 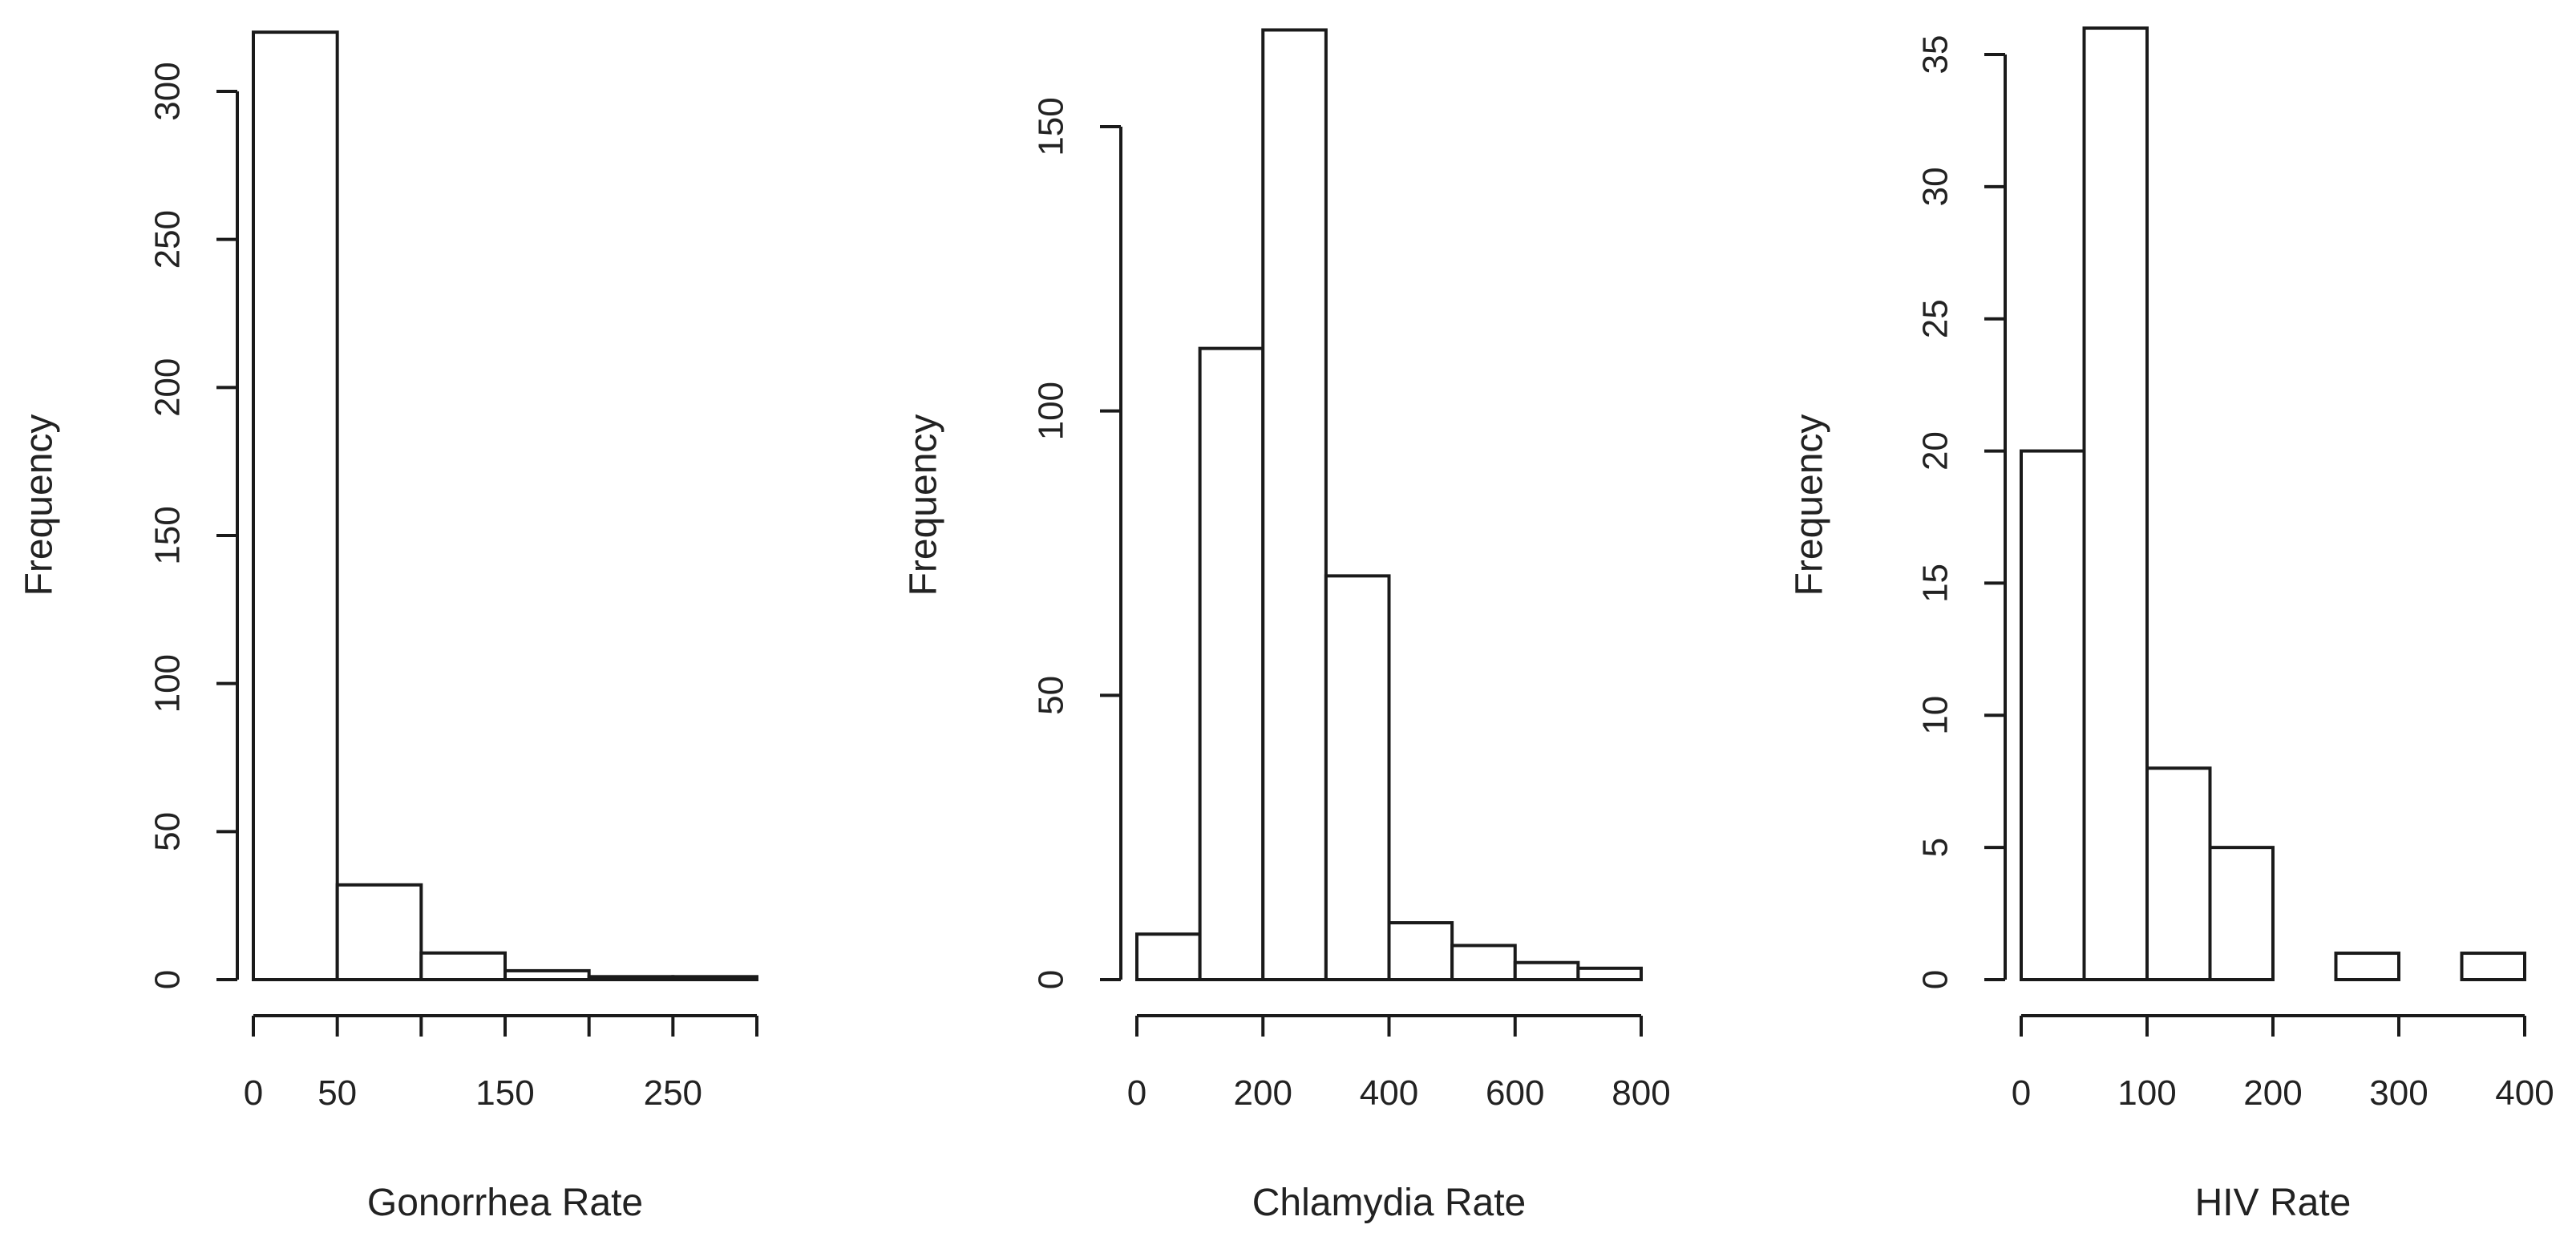 What do you see at coordinates (1935, 55) in the screenshot?
I see `y-tick-label: 35` at bounding box center [1935, 55].